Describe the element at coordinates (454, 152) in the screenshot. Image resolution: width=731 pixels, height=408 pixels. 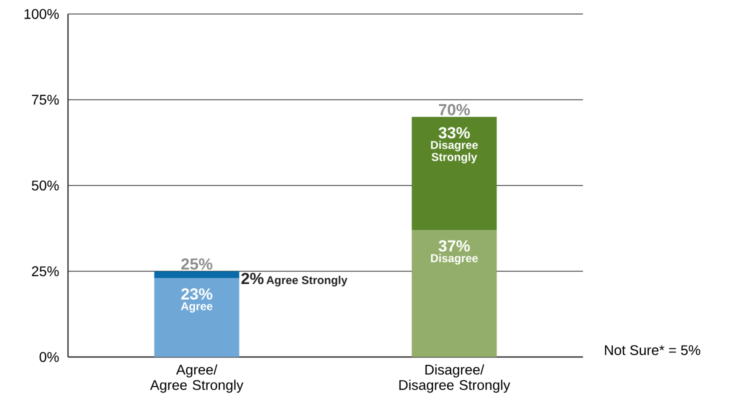
I see `series-label: Disagree Strongly` at that location.